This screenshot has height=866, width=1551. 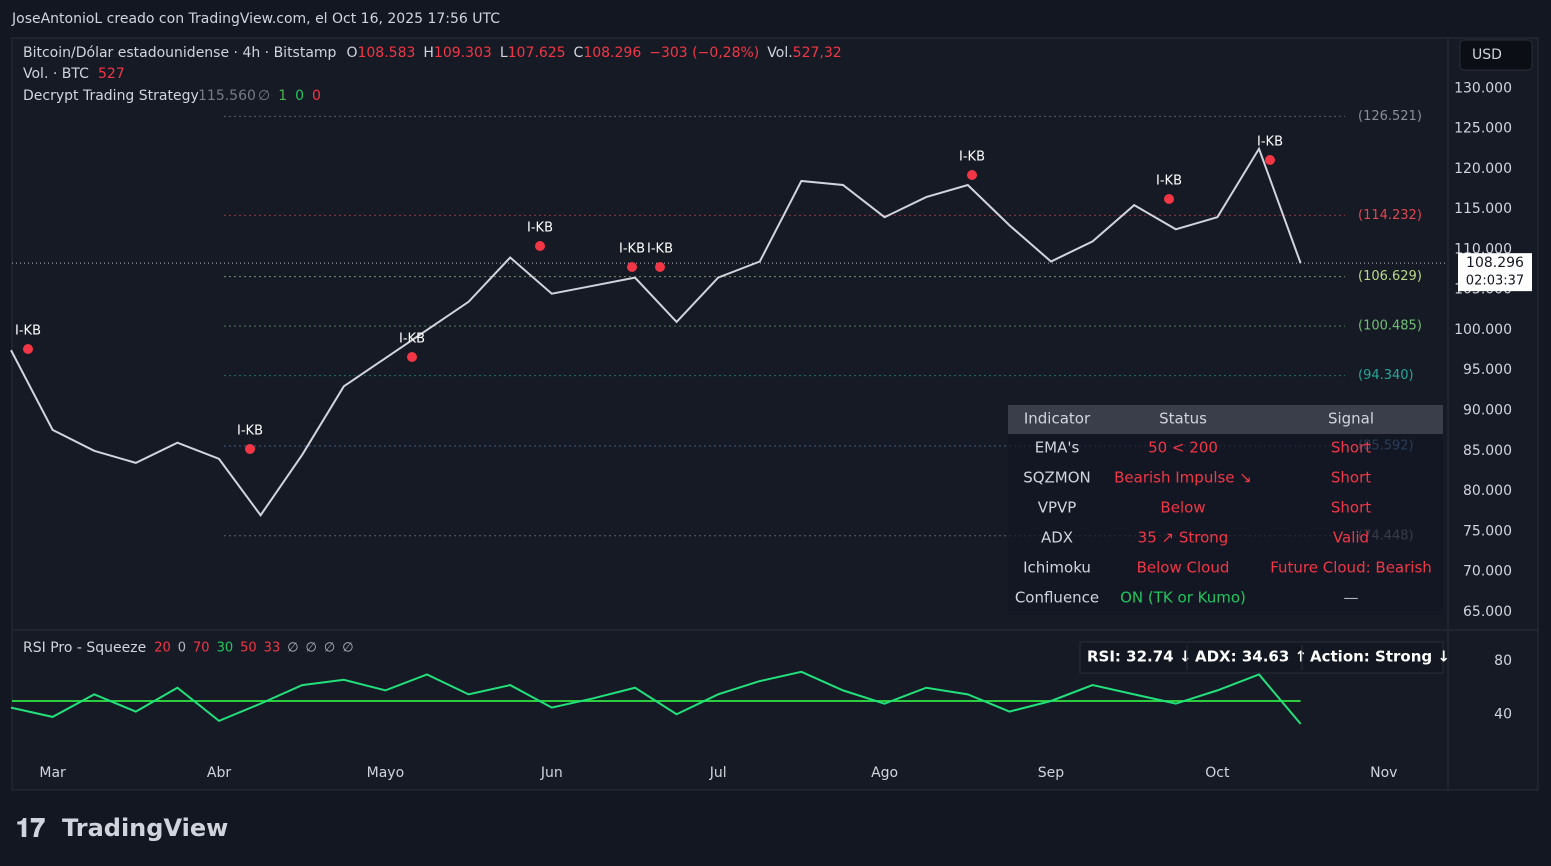 I want to click on countdown: 02:03:37, so click(x=1495, y=281).